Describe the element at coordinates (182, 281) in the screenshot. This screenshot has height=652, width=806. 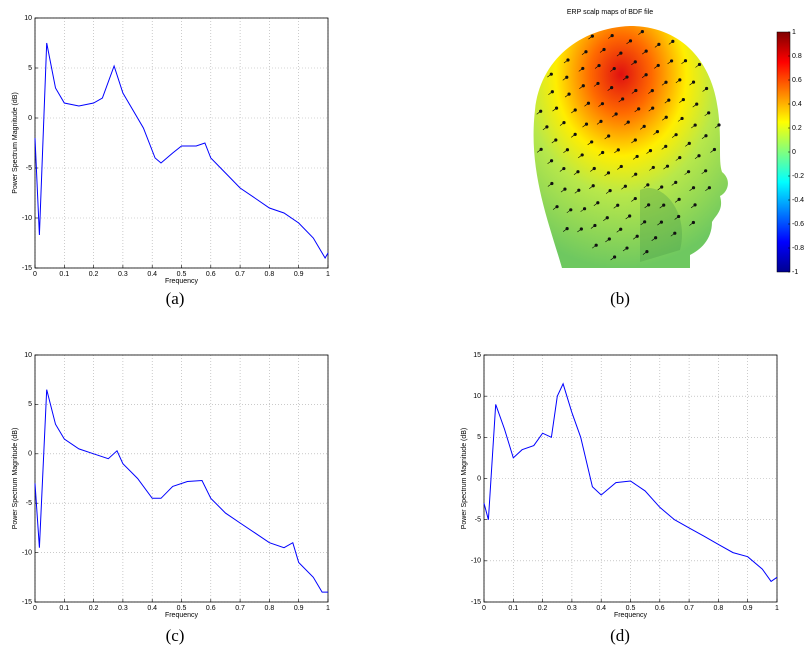
I see `x-axis-label: Frequency` at that location.